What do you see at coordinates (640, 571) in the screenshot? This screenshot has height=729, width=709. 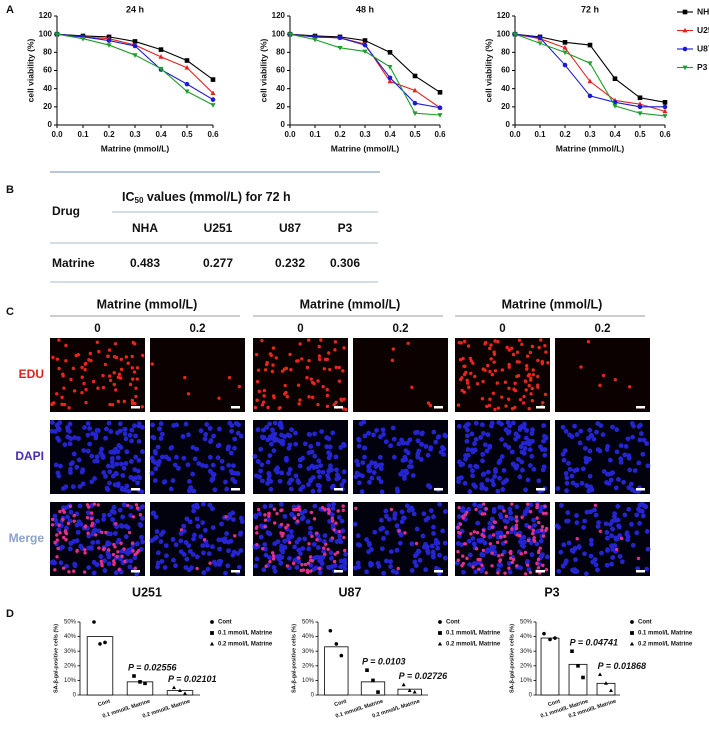 I see `scale-bar` at bounding box center [640, 571].